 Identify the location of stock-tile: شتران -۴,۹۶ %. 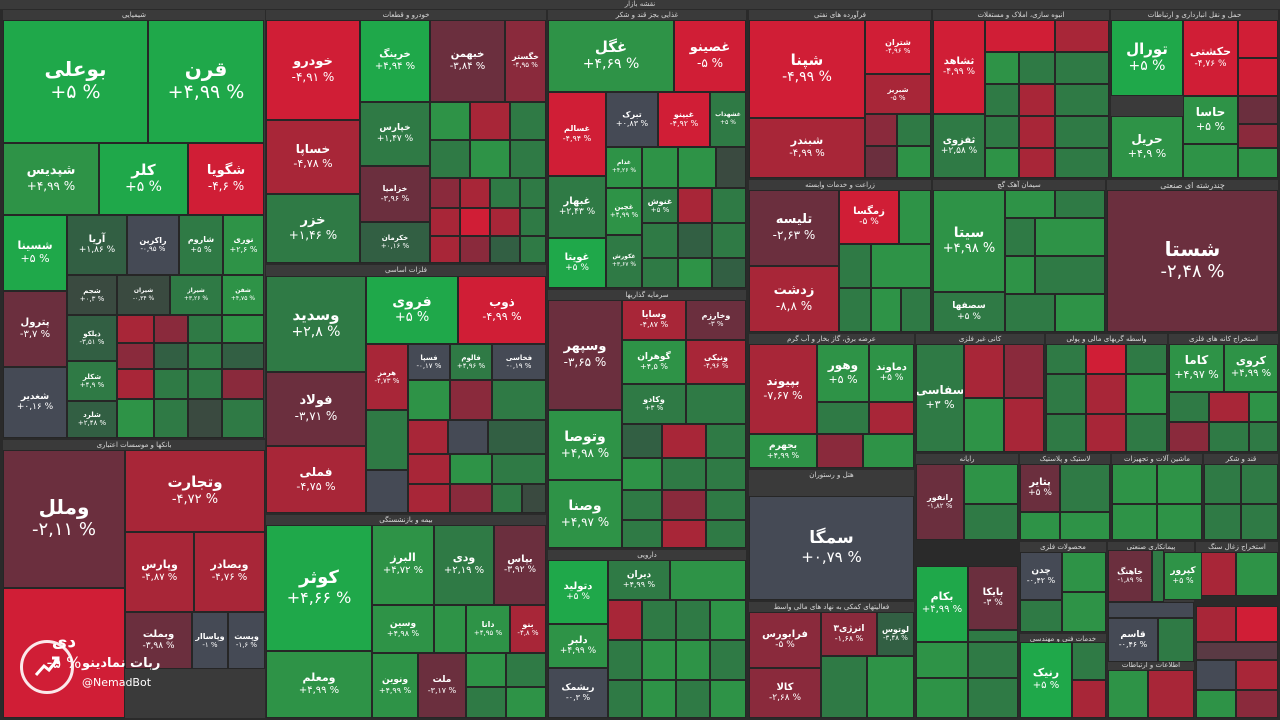
(898, 47).